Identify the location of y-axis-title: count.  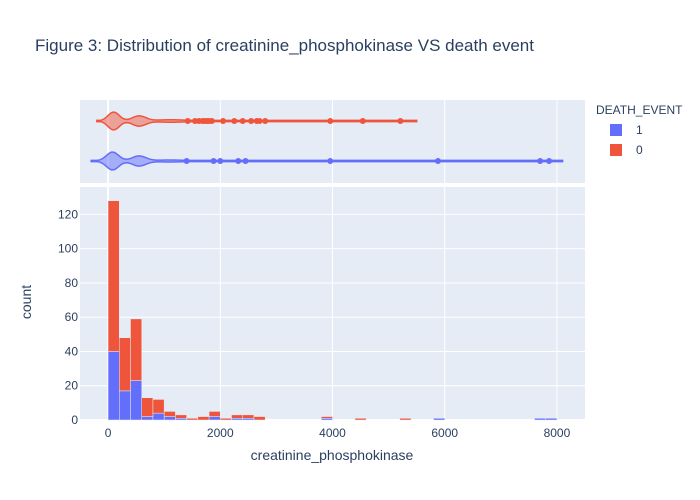
(26, 302).